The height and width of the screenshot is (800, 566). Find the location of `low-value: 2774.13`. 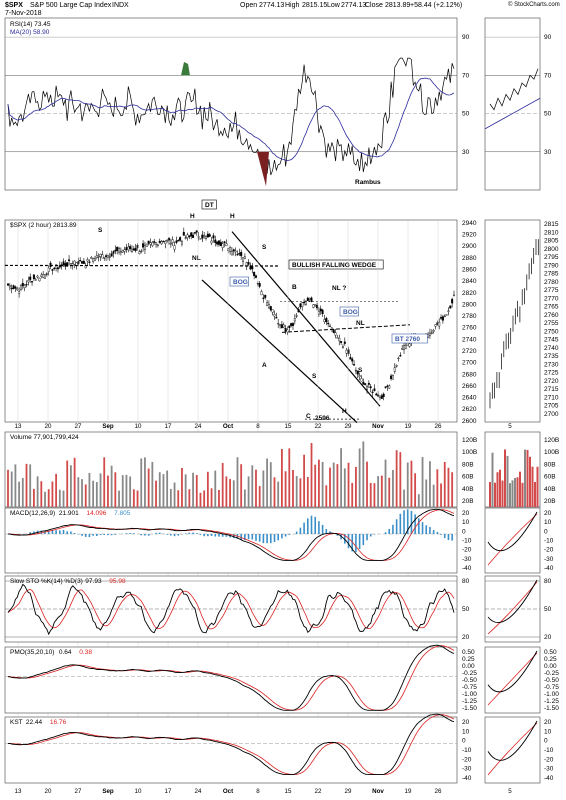

low-value: 2774.13 is located at coordinates (354, 5).